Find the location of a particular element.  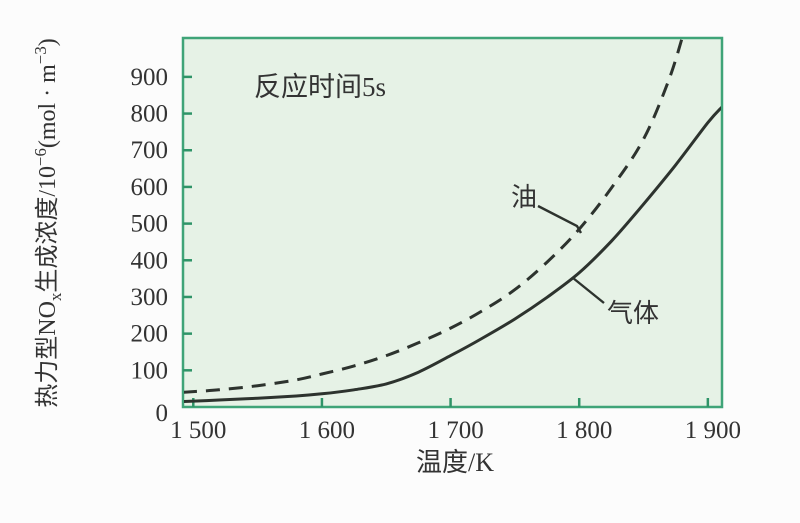

reaction-time-annotation: 反应时间5s is located at coordinates (320, 87).